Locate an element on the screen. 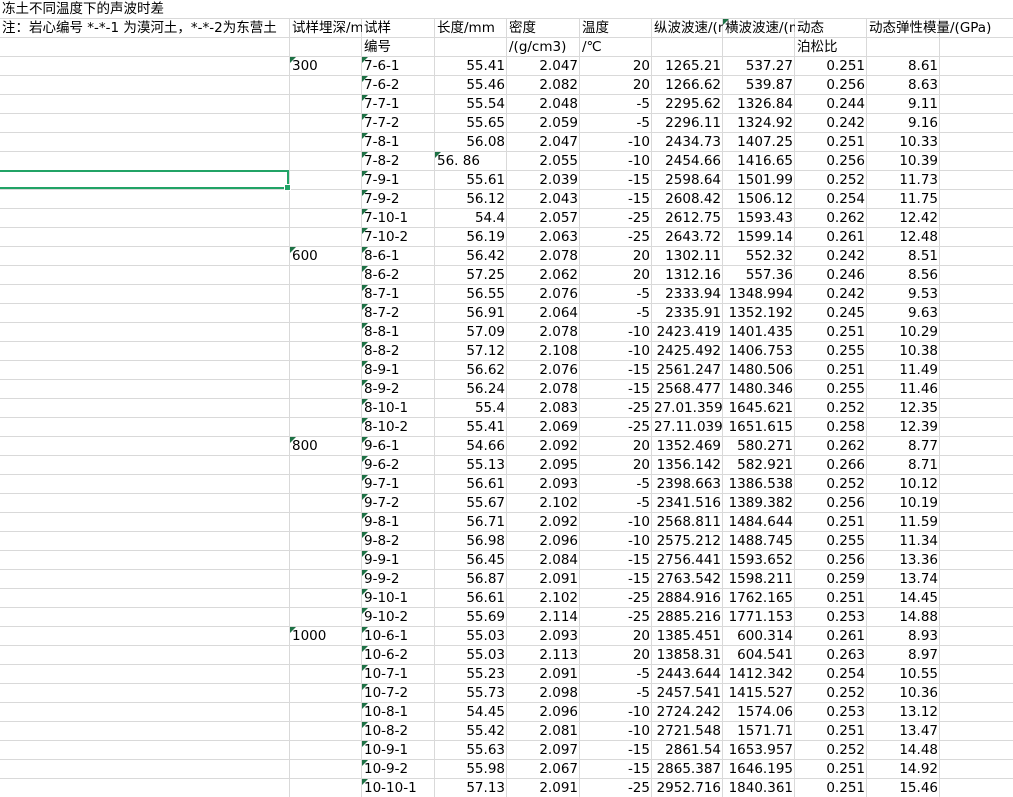 The width and height of the screenshot is (1013, 797). value-cell: 0.252 is located at coordinates (845, 180).